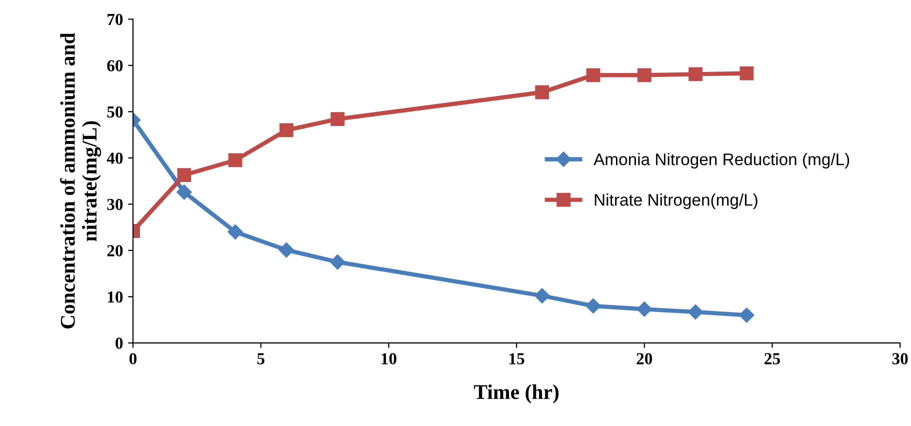 This screenshot has height=426, width=911. I want to click on y-tick-label: 30, so click(115, 204).